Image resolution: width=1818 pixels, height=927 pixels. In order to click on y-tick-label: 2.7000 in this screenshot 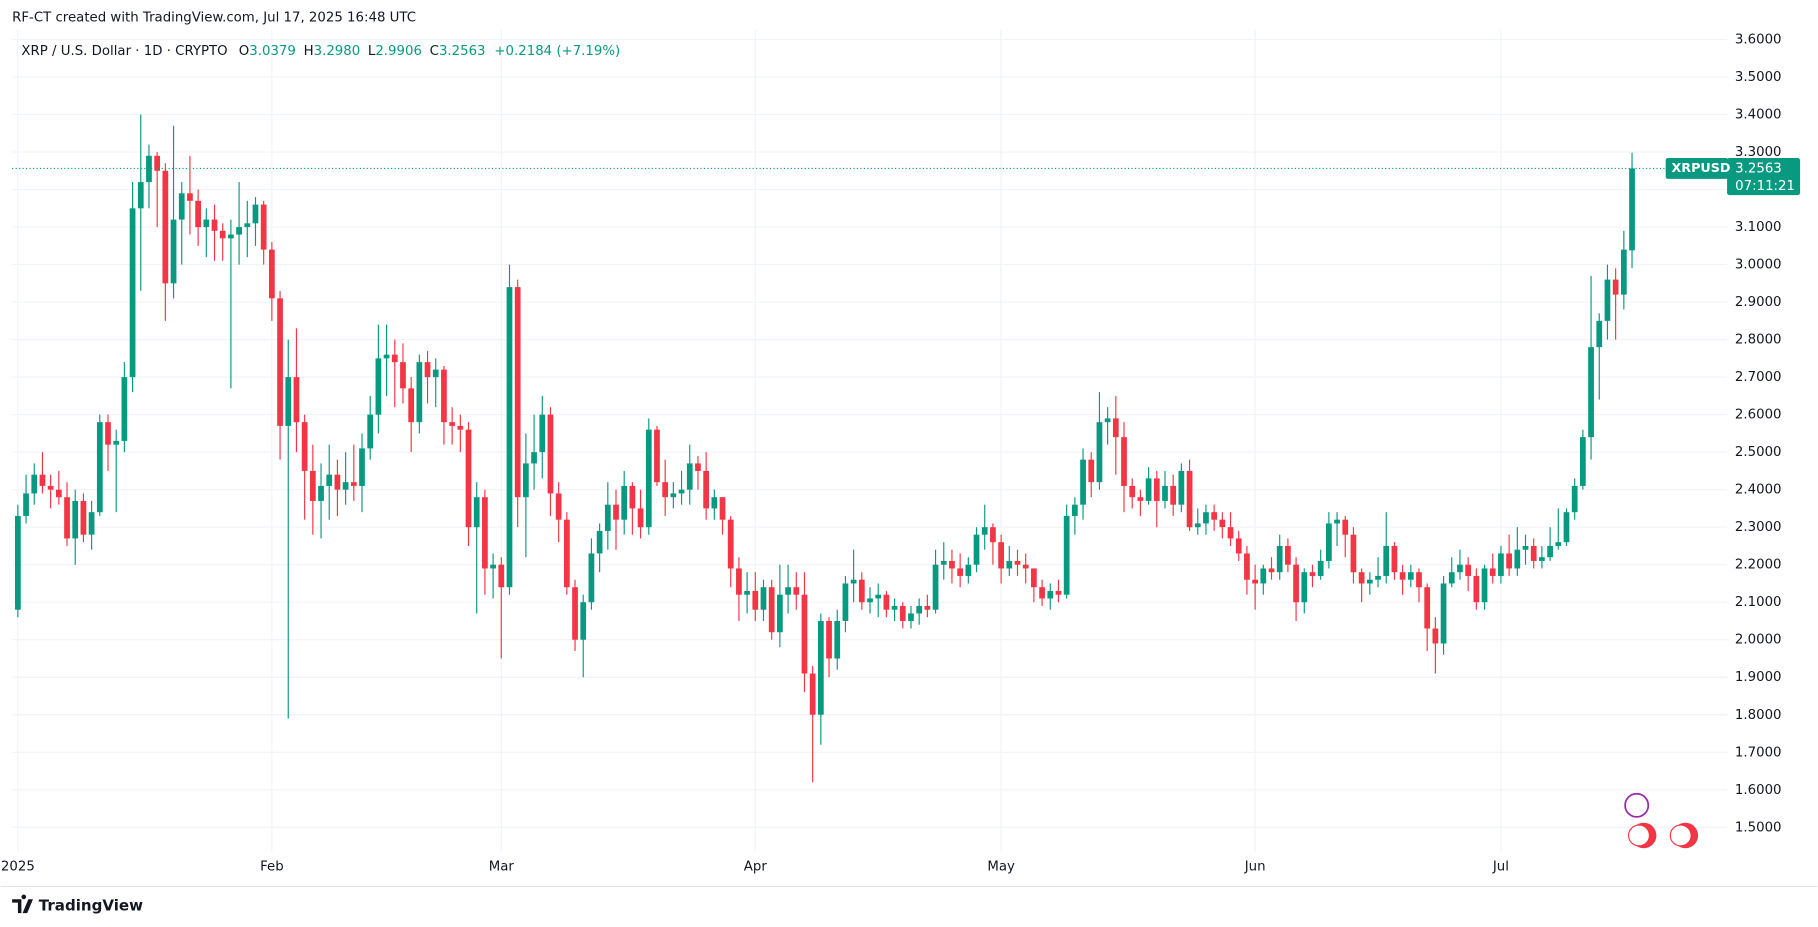, I will do `click(1758, 377)`.